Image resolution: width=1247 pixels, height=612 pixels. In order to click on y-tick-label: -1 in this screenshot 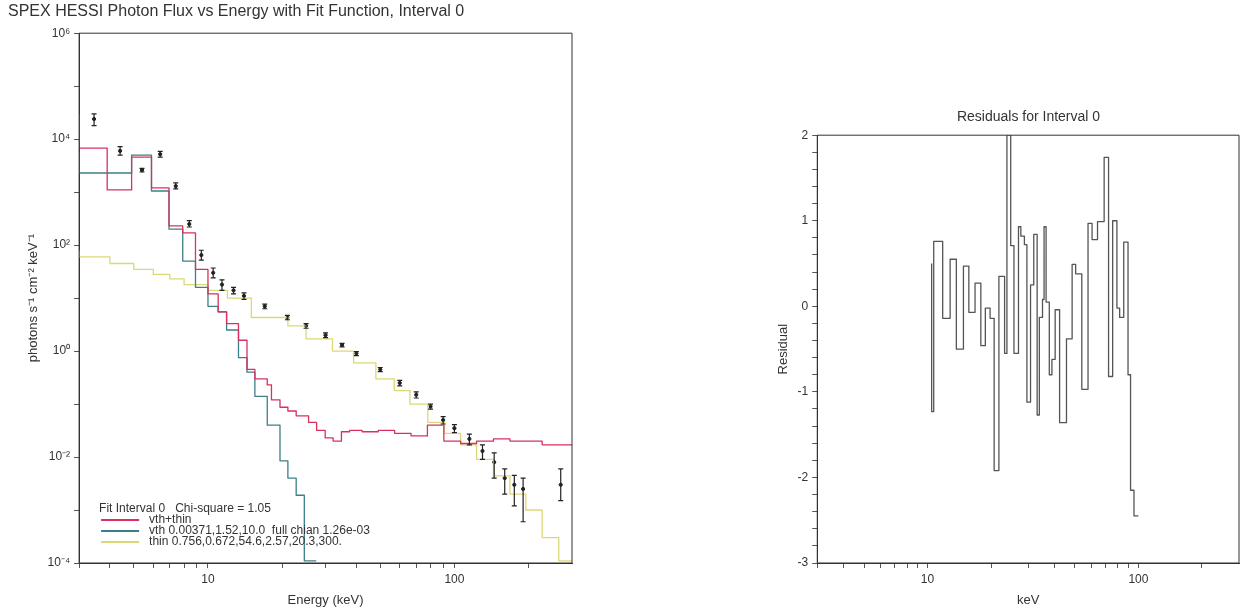, I will do `click(803, 391)`.